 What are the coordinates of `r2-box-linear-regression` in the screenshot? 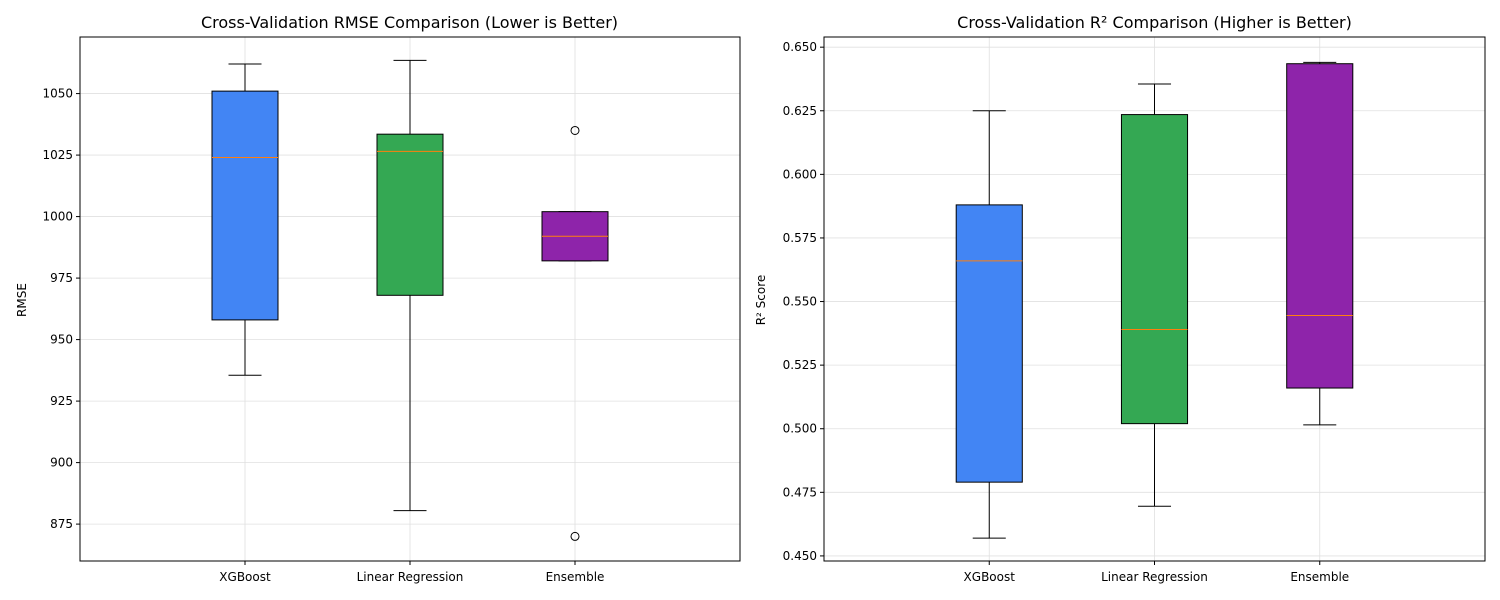 It's located at (1154, 295).